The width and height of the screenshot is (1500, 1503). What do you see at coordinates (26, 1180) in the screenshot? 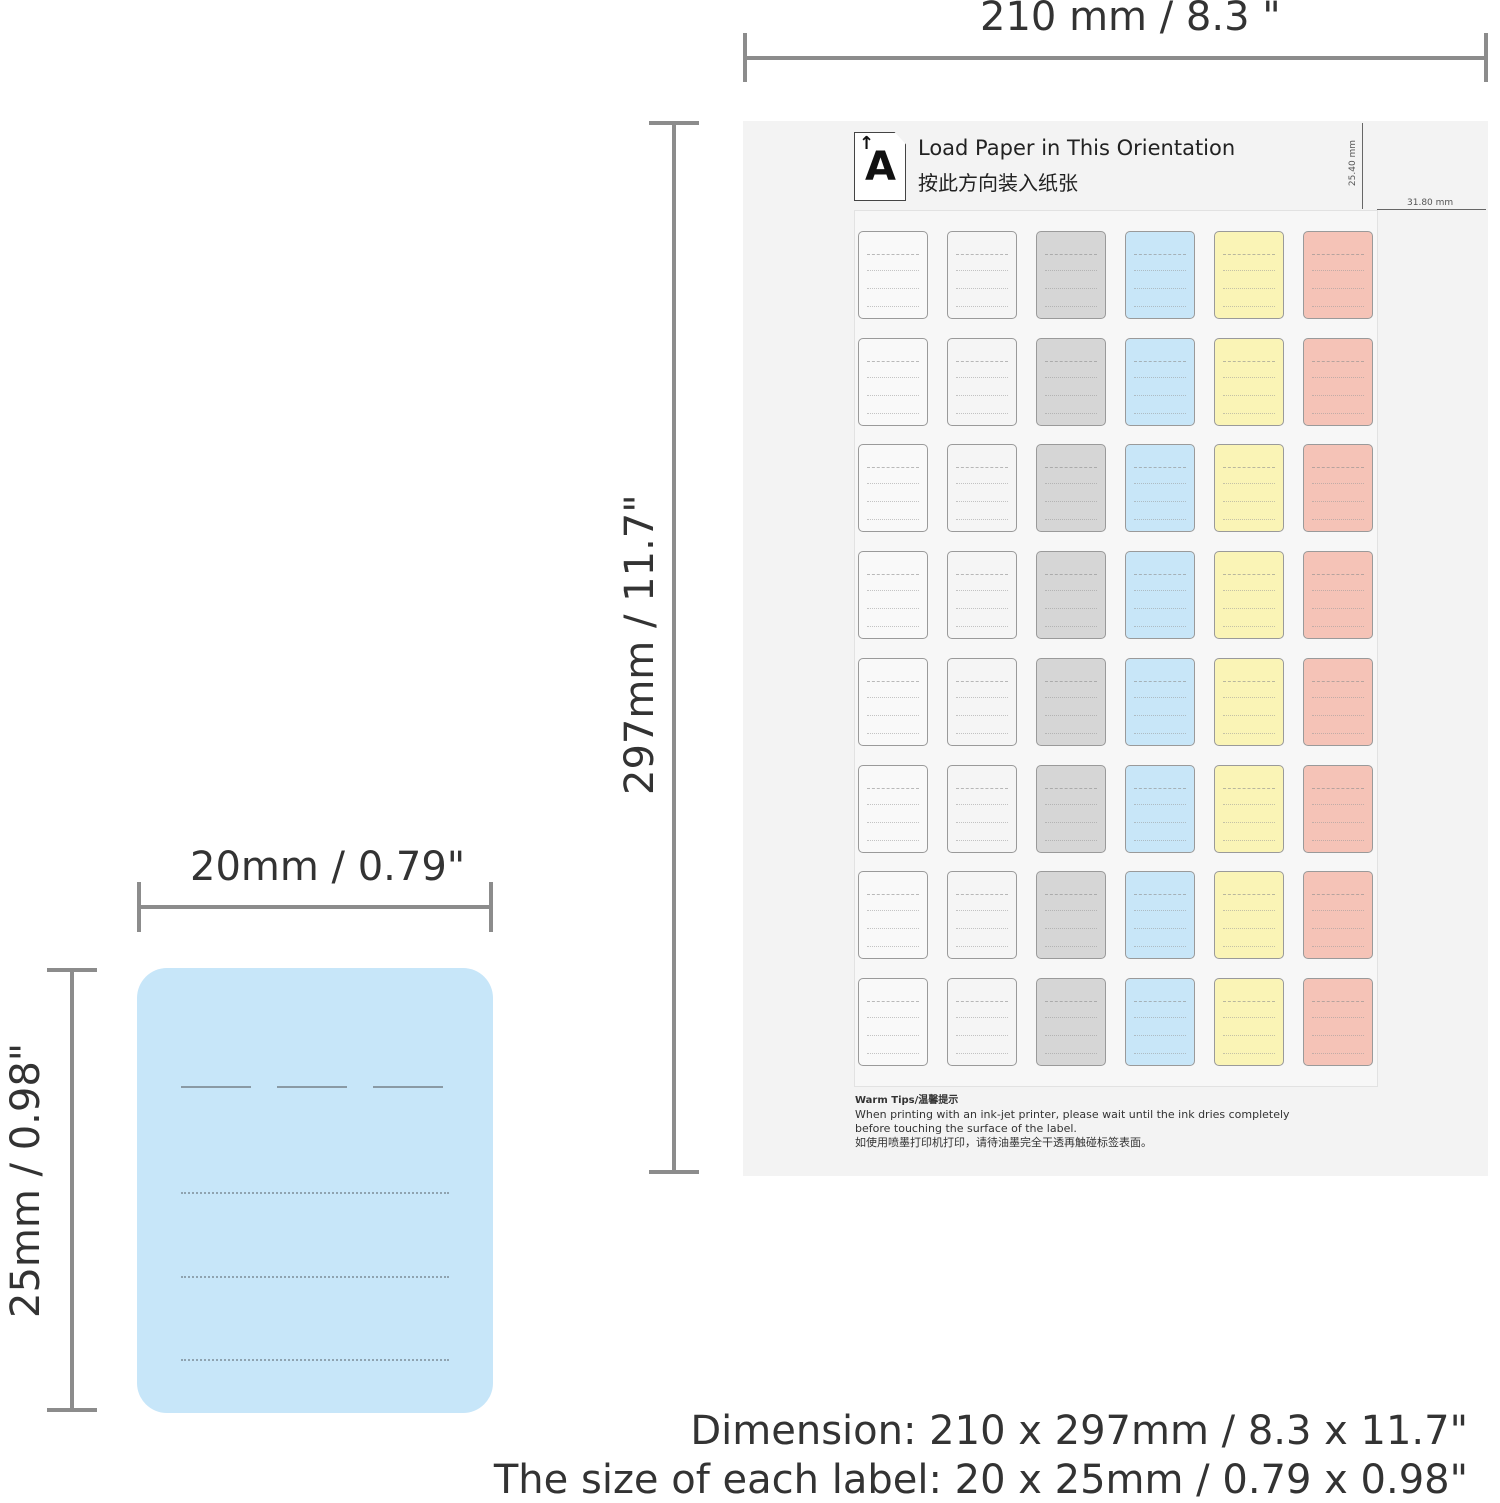
I see `label-height-label: 25mm / 0.98"` at bounding box center [26, 1180].